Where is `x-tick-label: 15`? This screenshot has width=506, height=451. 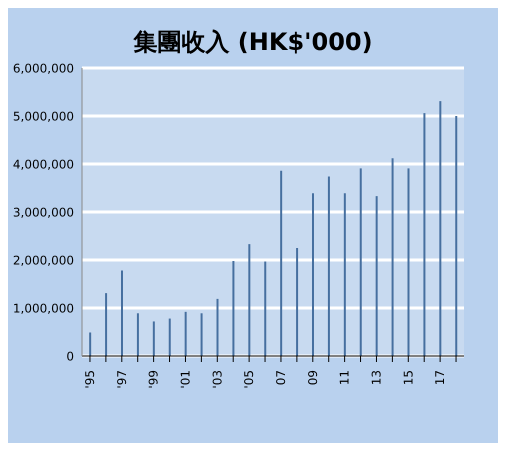 x-tick-label: 15 is located at coordinates (408, 378).